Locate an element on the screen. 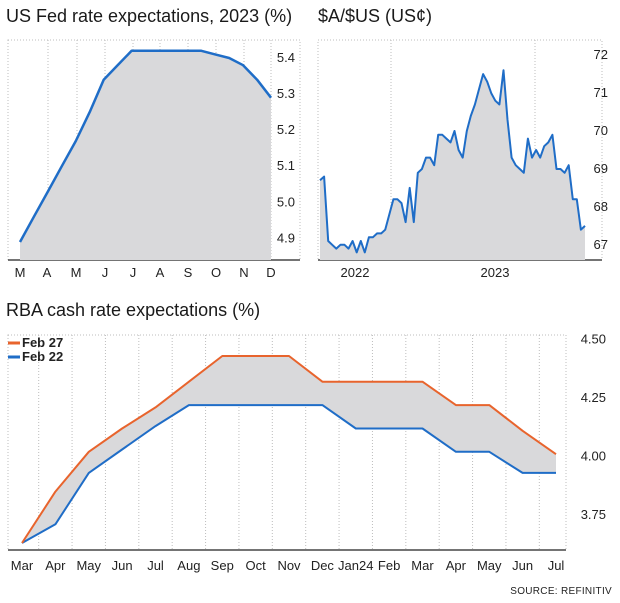 The height and width of the screenshot is (603, 620). fed-x-tick-label: N is located at coordinates (243, 272).